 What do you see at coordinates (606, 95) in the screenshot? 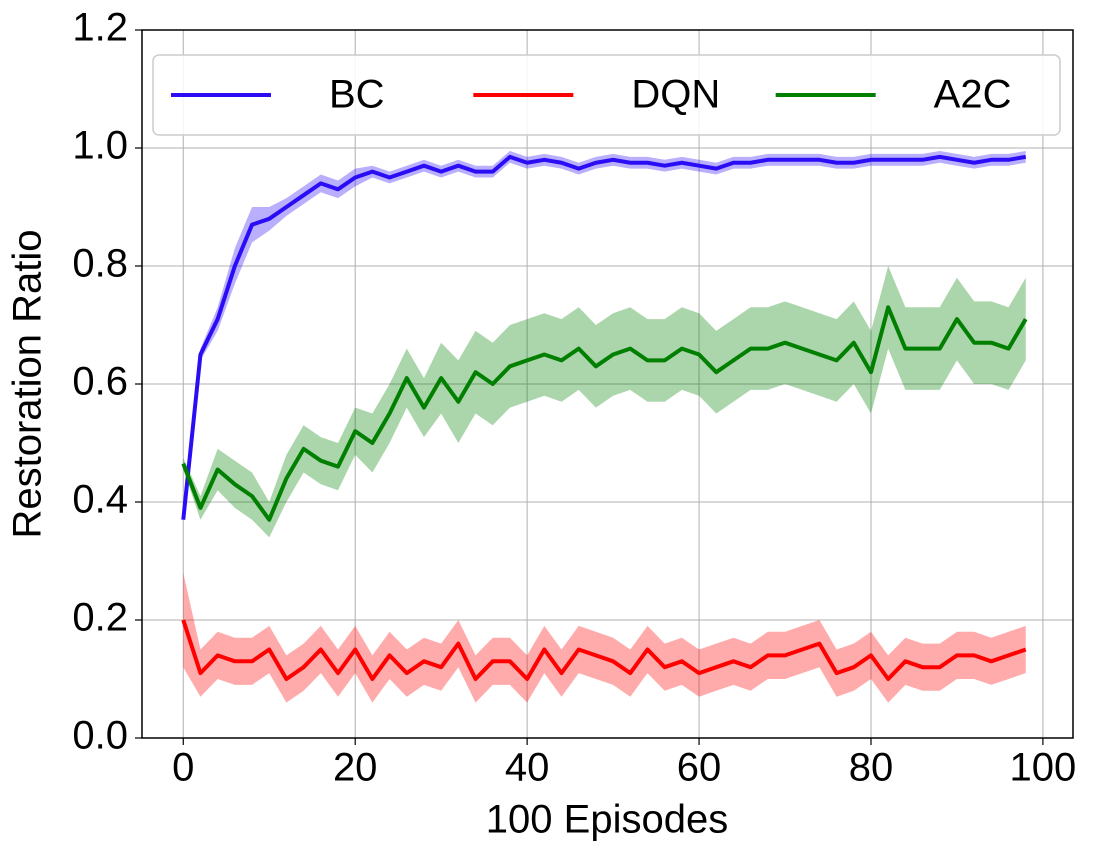
I see `legend-box` at bounding box center [606, 95].